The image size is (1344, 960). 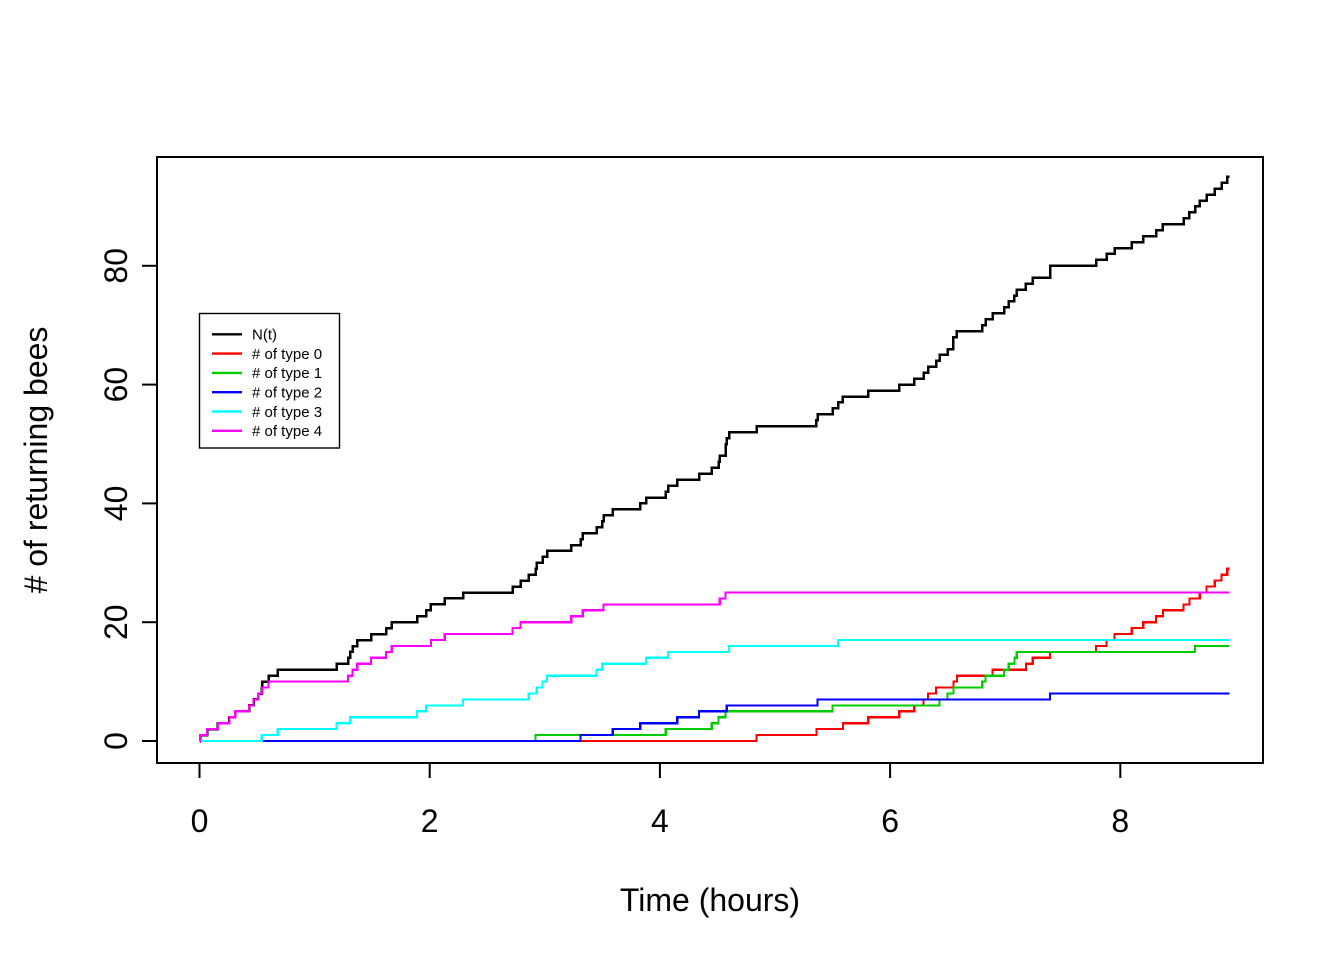 I want to click on x-tick-label: 2, so click(x=430, y=821).